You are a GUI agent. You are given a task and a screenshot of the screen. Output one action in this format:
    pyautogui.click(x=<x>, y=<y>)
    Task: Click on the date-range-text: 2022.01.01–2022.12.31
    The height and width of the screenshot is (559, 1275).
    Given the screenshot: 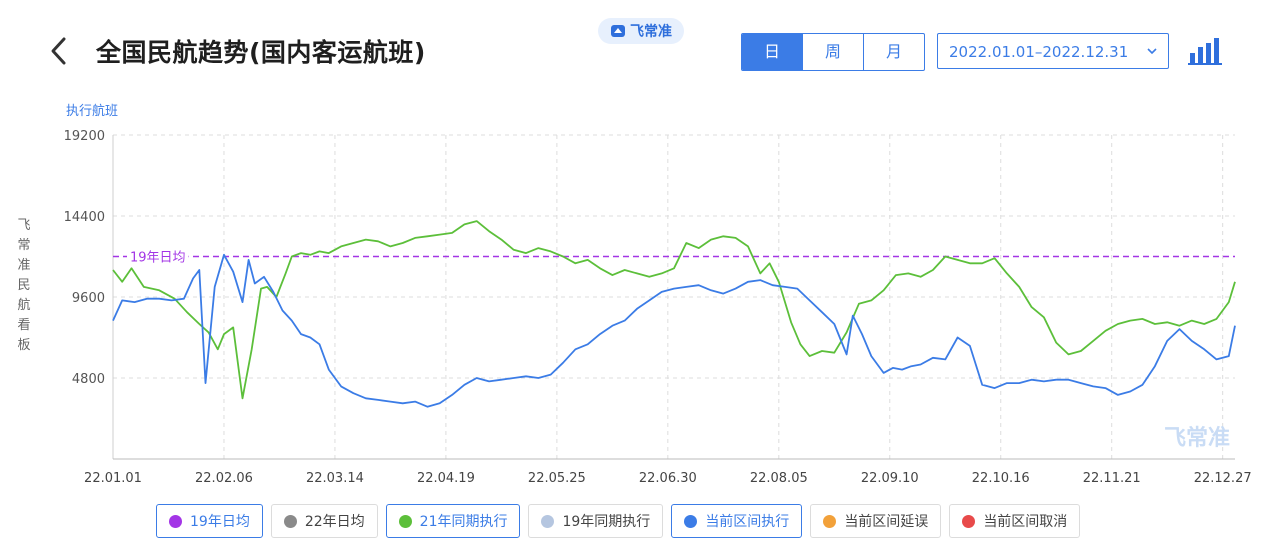 What is the action you would take?
    pyautogui.click(x=1039, y=52)
    